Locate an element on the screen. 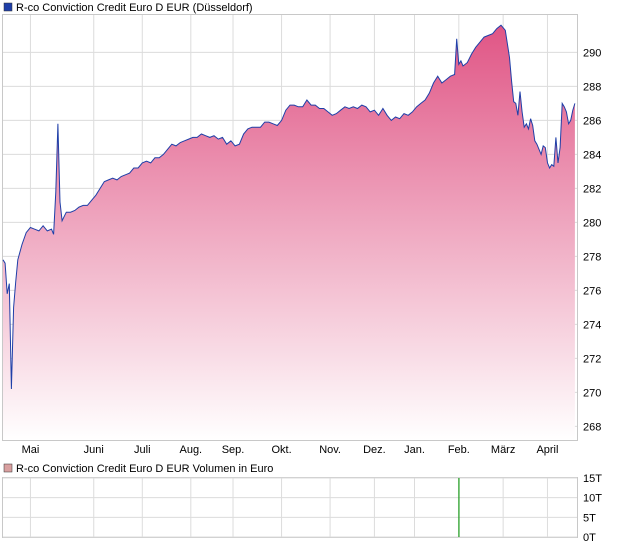 This screenshot has height=546, width=620. price-y-tick-label: 286 is located at coordinates (592, 121).